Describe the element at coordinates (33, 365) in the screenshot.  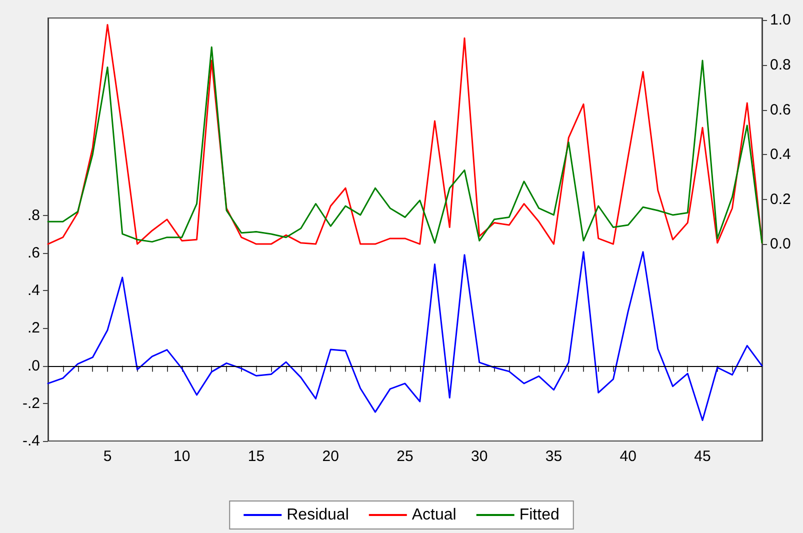
I see `y-tick-label: .0` at that location.